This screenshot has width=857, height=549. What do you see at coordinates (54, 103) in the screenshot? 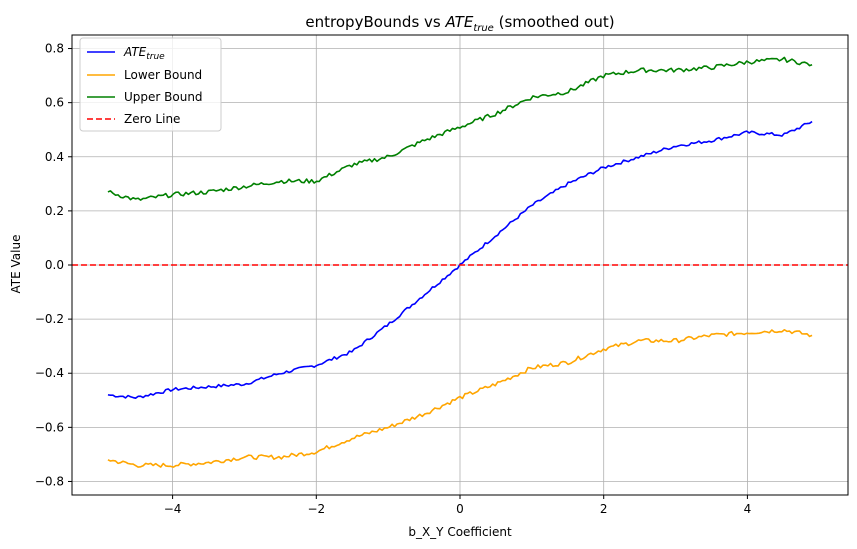
I see `y-tick-label: 0.6` at bounding box center [54, 103].